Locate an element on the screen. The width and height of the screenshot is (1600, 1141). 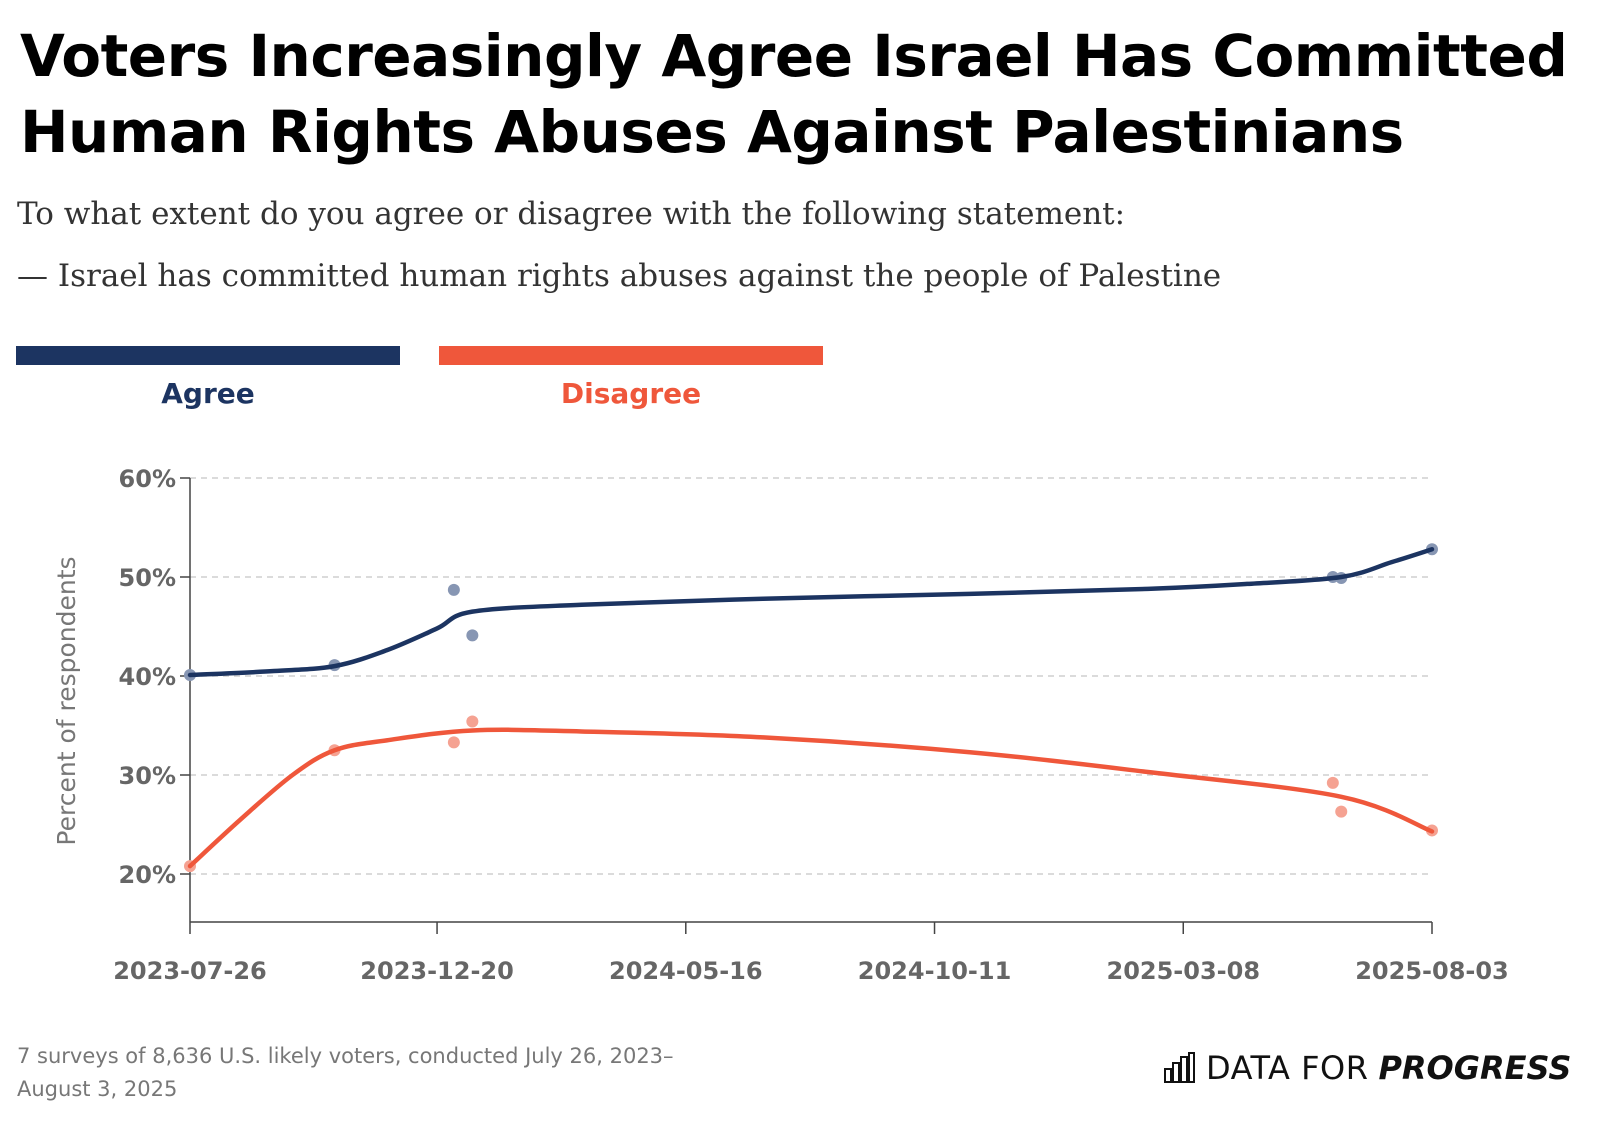
survey-footnote-line-2: August 3, 2025 is located at coordinates (97, 1089).